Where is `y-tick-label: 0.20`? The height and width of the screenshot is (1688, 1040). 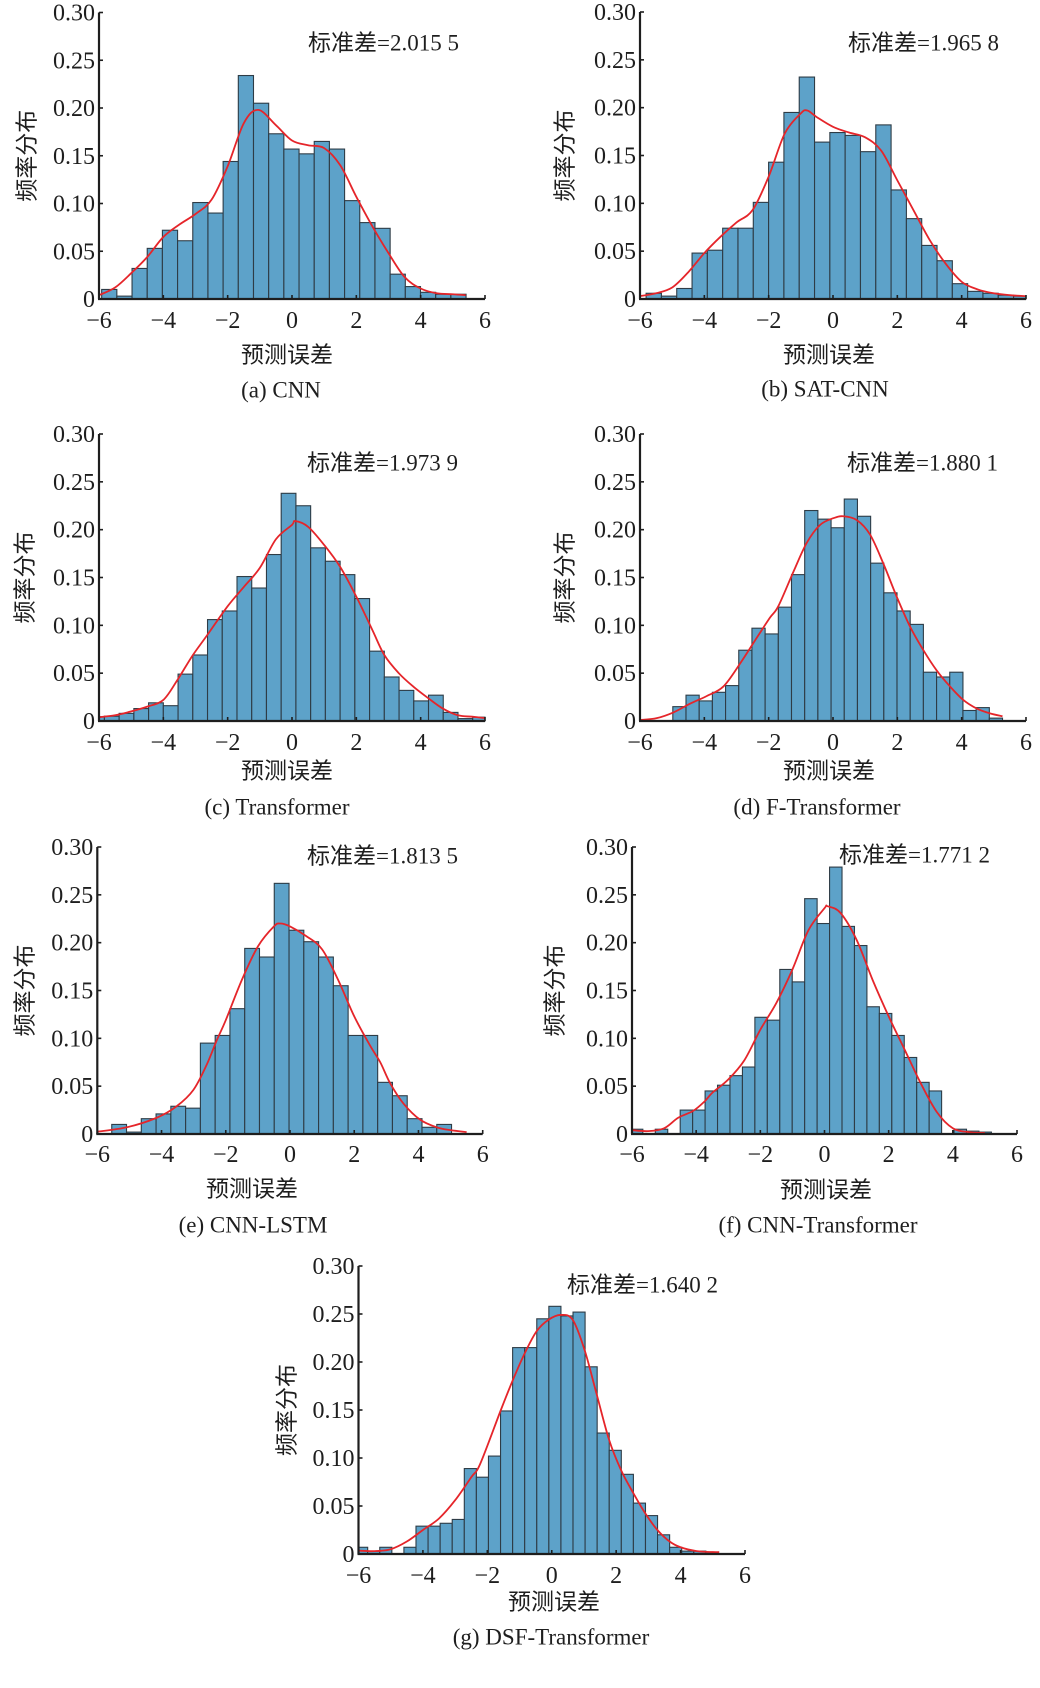
y-tick-label: 0.20 is located at coordinates (74, 109).